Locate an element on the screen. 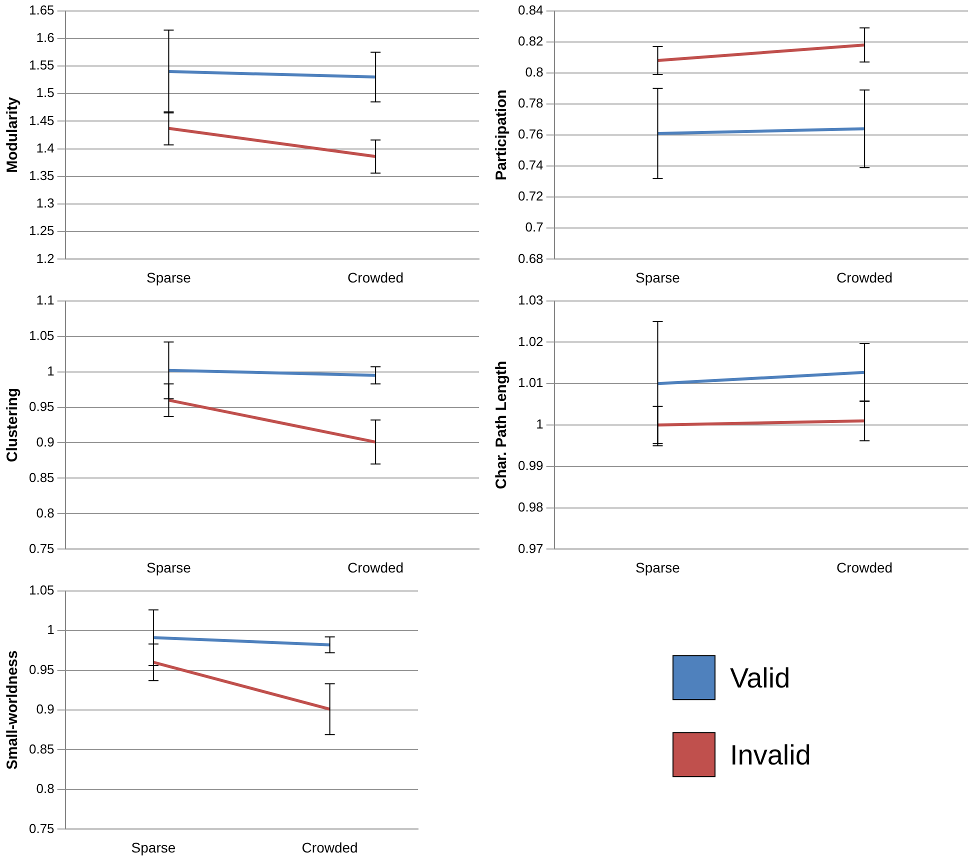  y-tick-label: 0.98 is located at coordinates (531, 506).